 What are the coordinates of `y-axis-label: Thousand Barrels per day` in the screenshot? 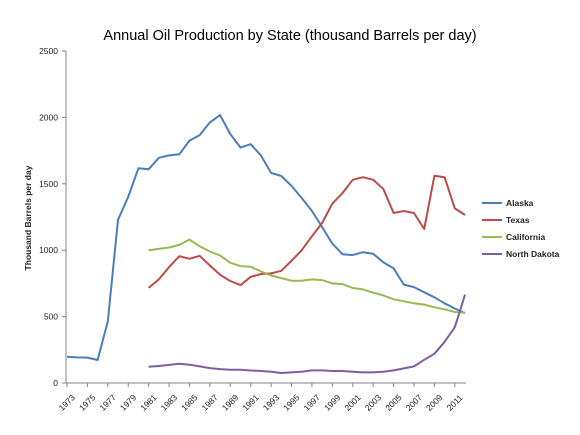 It's located at (28, 217).